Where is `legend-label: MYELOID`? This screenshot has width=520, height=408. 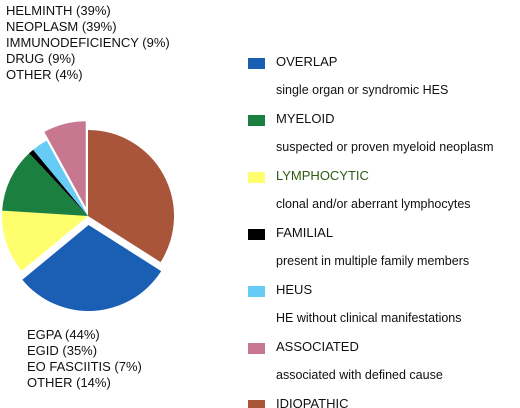
legend-label: MYELOID is located at coordinates (305, 118).